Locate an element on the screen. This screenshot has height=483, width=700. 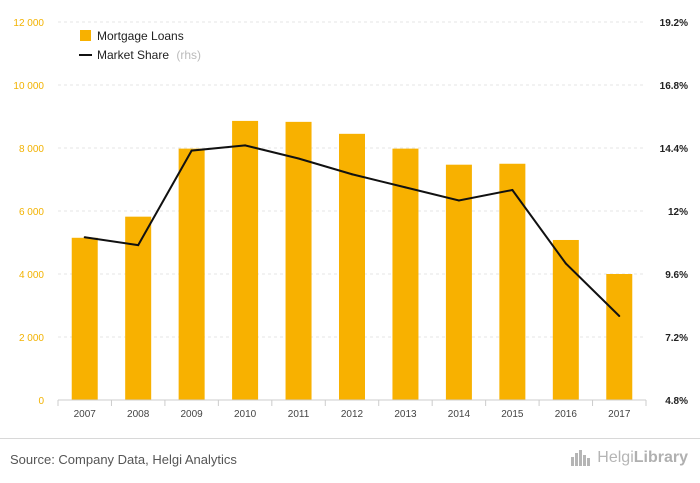
city-skyline-icon is located at coordinates (581, 458).